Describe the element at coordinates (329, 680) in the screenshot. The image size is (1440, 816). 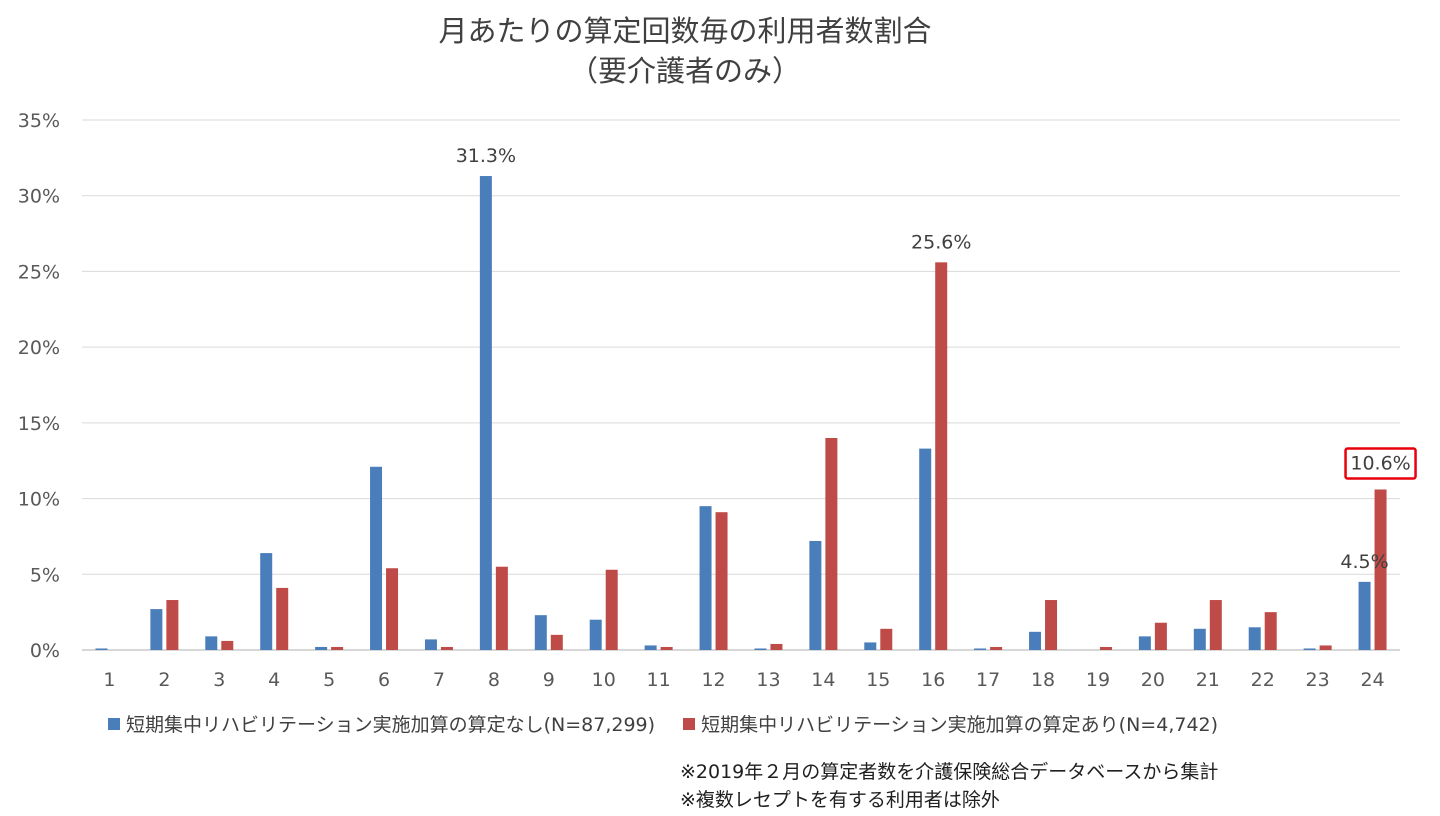
I see `x-tick-label: 5` at that location.